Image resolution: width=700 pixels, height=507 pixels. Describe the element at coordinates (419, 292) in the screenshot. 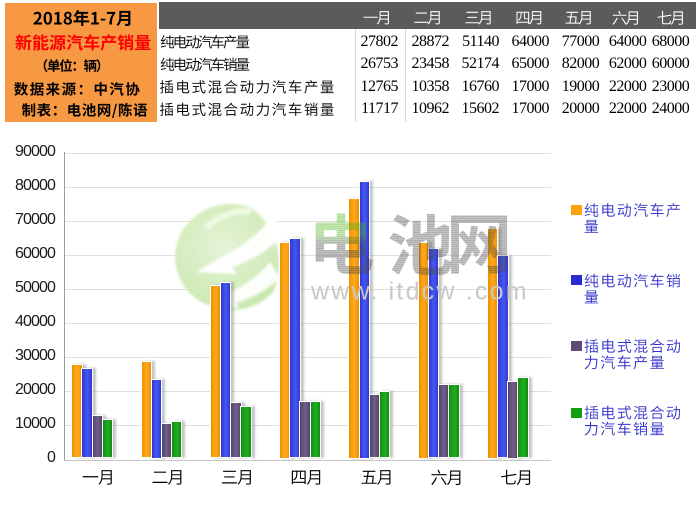

I see `svg-text: www. itdcw .com` at that location.